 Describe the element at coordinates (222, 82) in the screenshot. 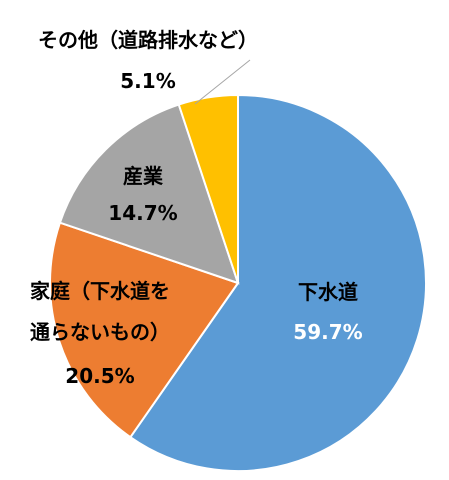

I see `leader-line-other` at that location.